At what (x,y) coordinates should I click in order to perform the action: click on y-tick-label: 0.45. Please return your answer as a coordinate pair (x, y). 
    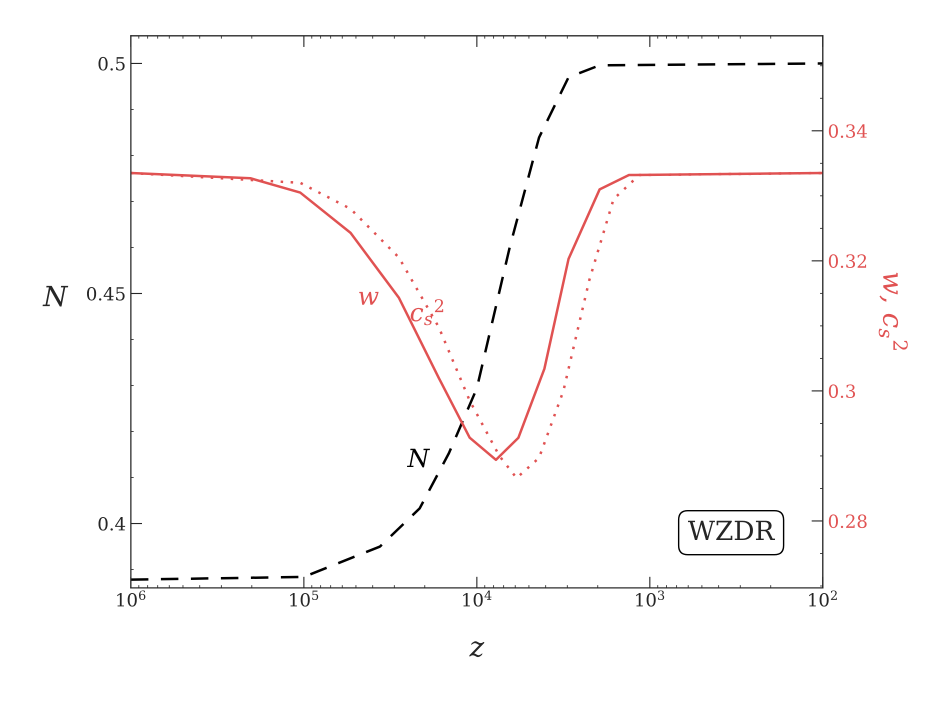
    Looking at the image, I should click on (106, 293).